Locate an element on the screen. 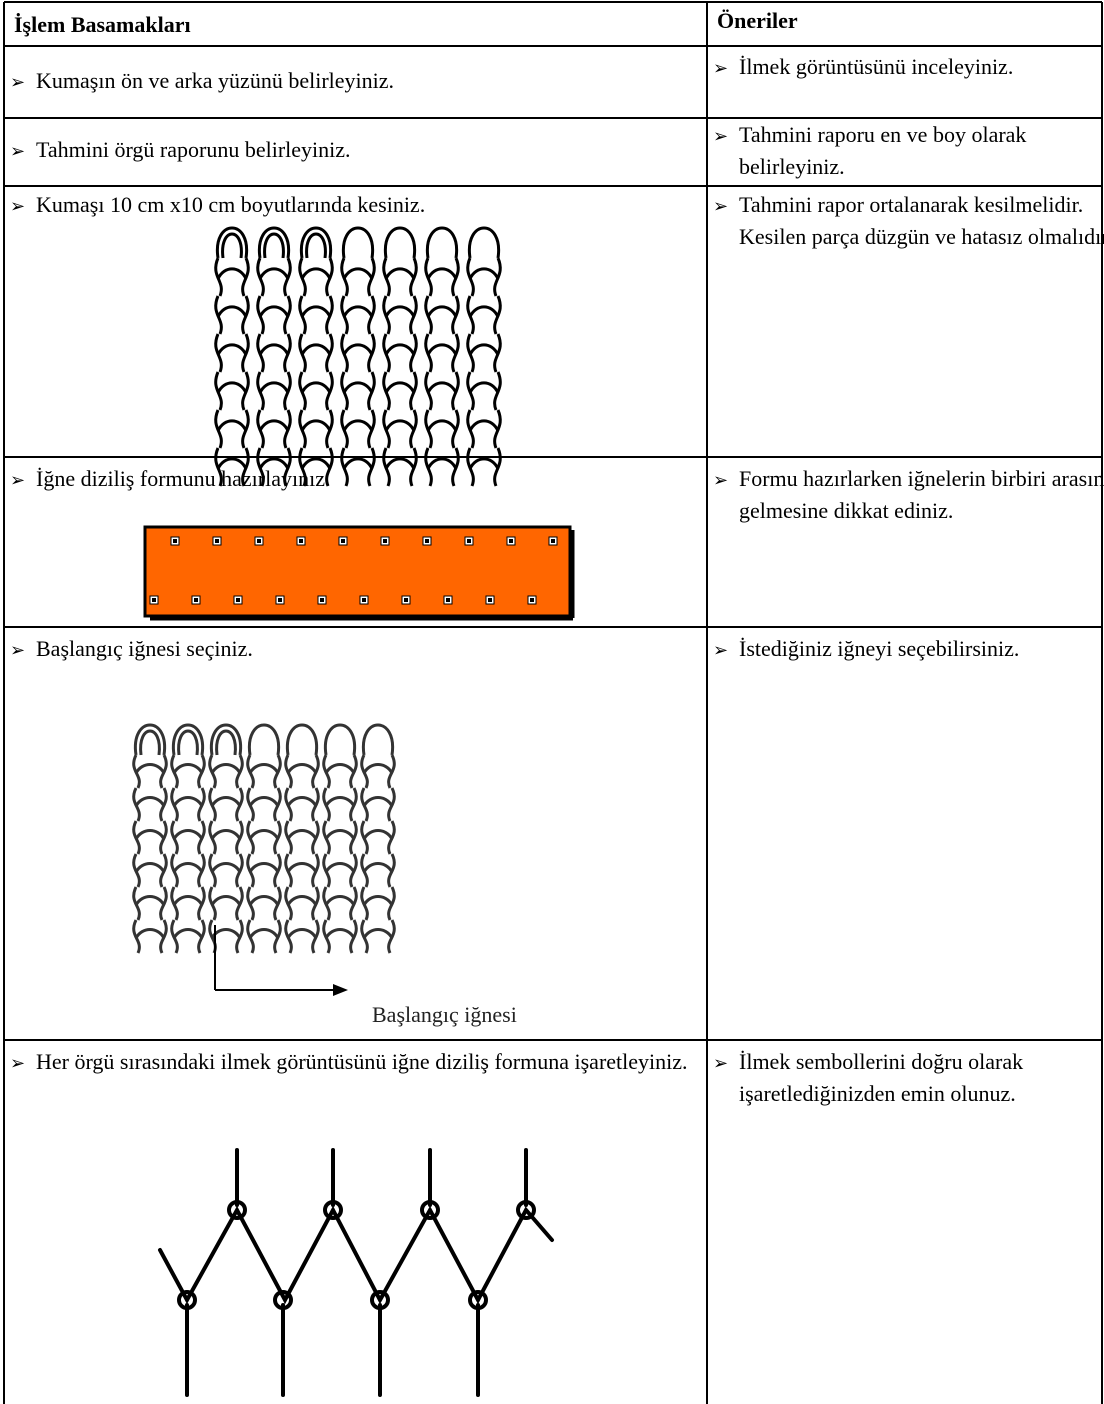 Image resolution: width=1104 pixels, height=1404 pixels. step-text: İğne diziliş formunu hazırlayınız. is located at coordinates (363, 480).